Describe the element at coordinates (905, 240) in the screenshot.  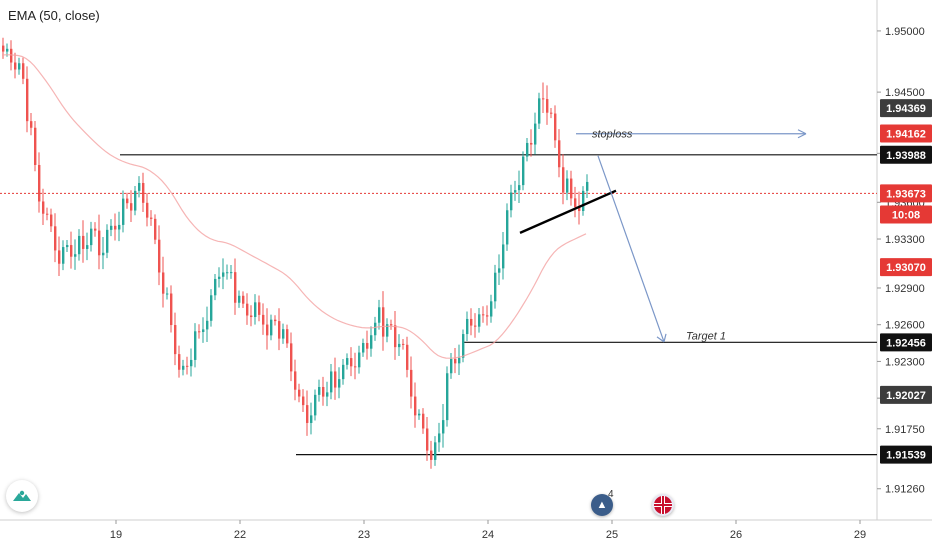
I see `price-tick-label: 1.93300` at that location.